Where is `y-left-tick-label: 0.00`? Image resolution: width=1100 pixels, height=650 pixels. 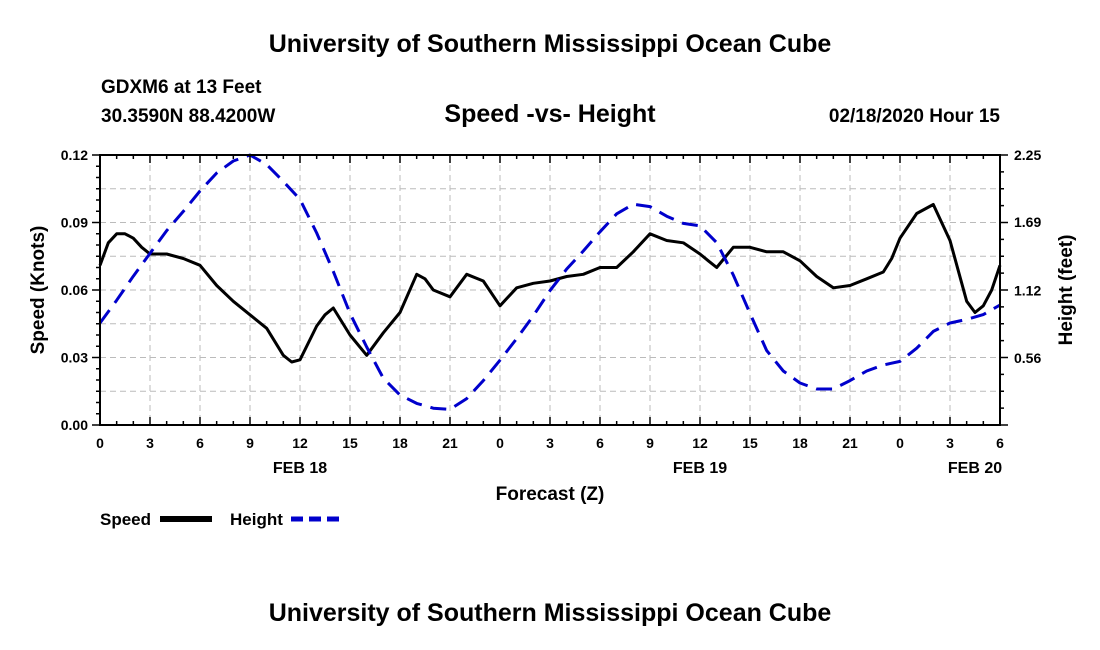
y-left-tick-label: 0.00 is located at coordinates (74, 425).